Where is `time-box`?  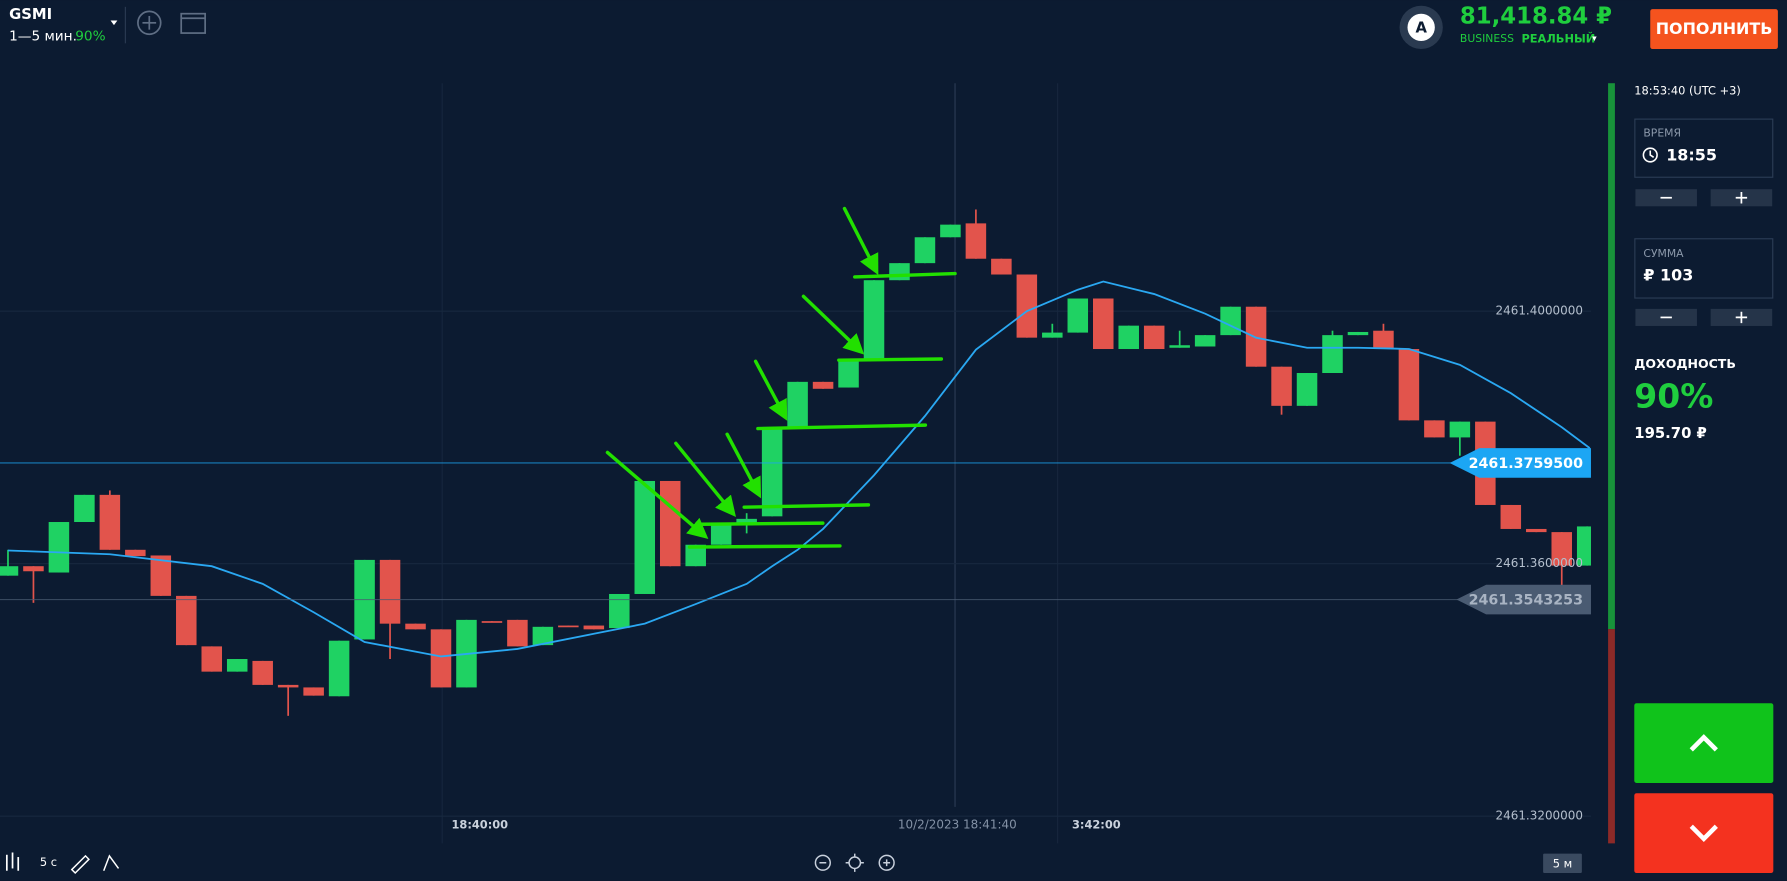 time-box is located at coordinates (1704, 148).